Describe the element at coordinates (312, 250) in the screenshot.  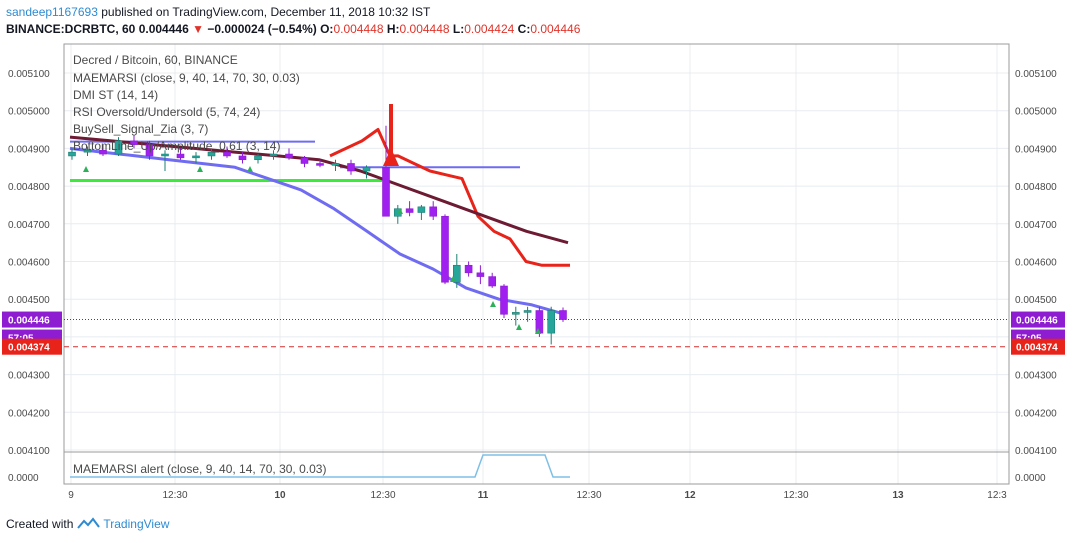
I see `signal-markers` at that location.